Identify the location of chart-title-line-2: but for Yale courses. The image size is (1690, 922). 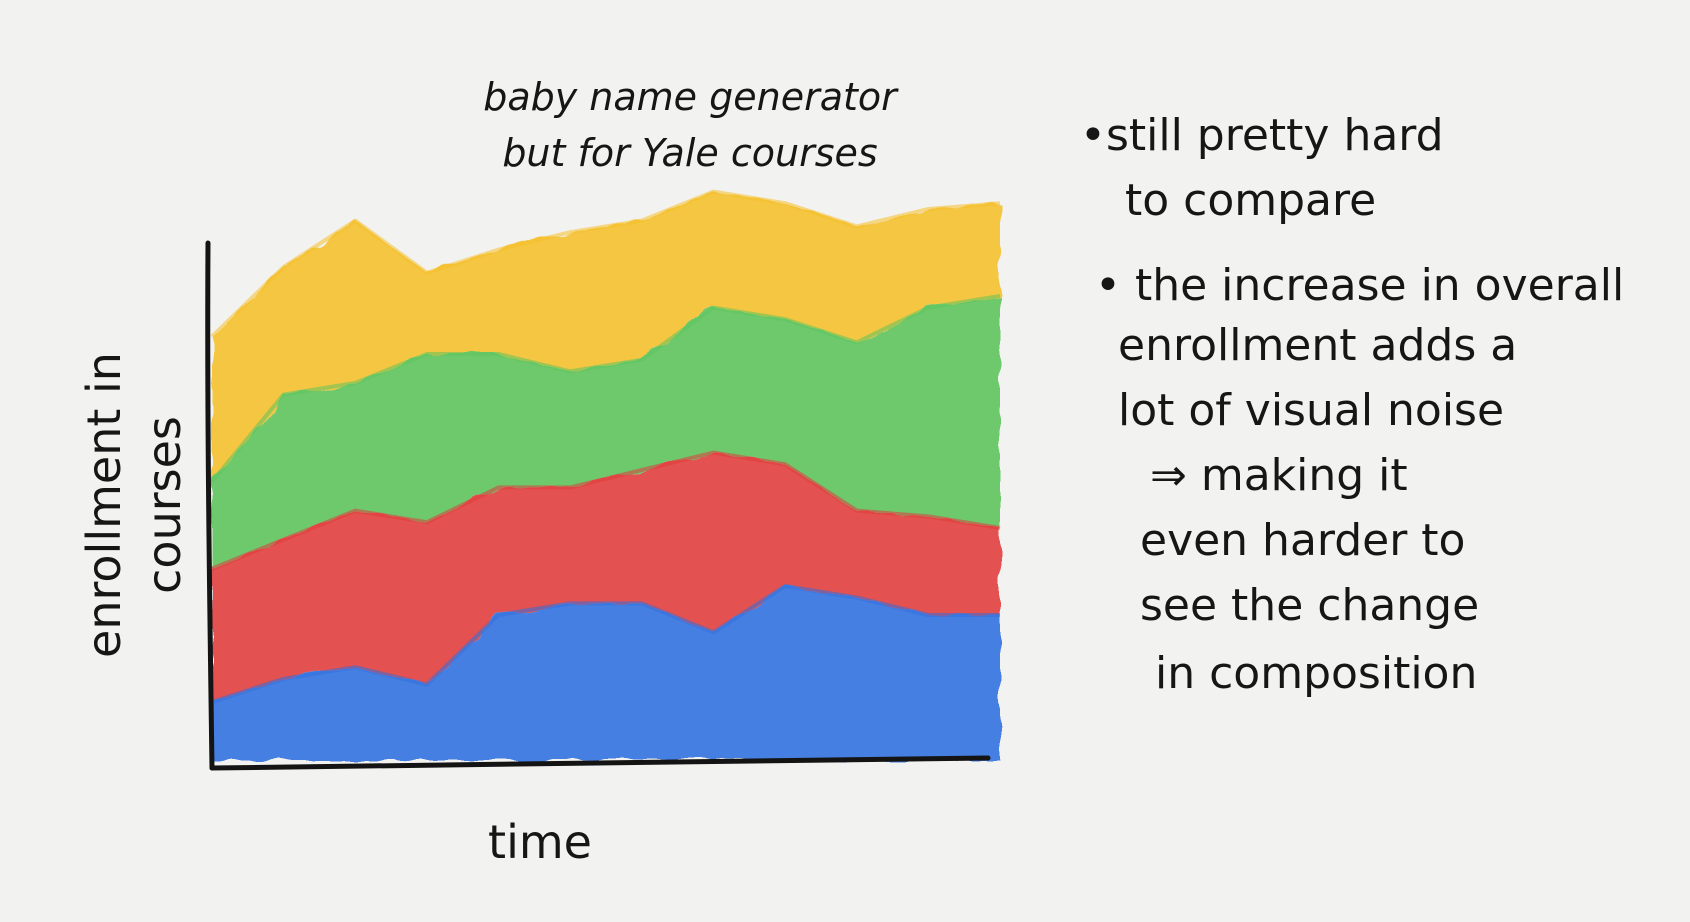
(689, 153).